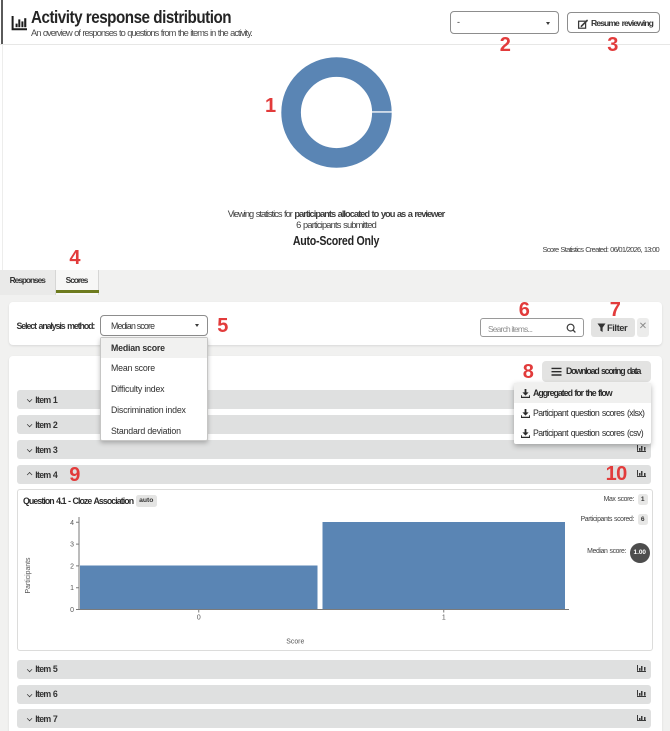  What do you see at coordinates (72, 523) in the screenshot?
I see `svg-text: 4` at bounding box center [72, 523].